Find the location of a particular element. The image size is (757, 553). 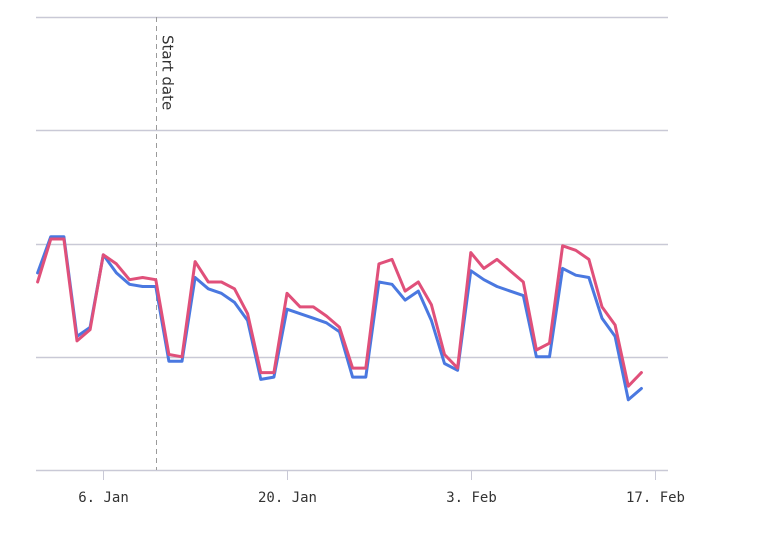

start-date-label: Start date is located at coordinates (168, 72).